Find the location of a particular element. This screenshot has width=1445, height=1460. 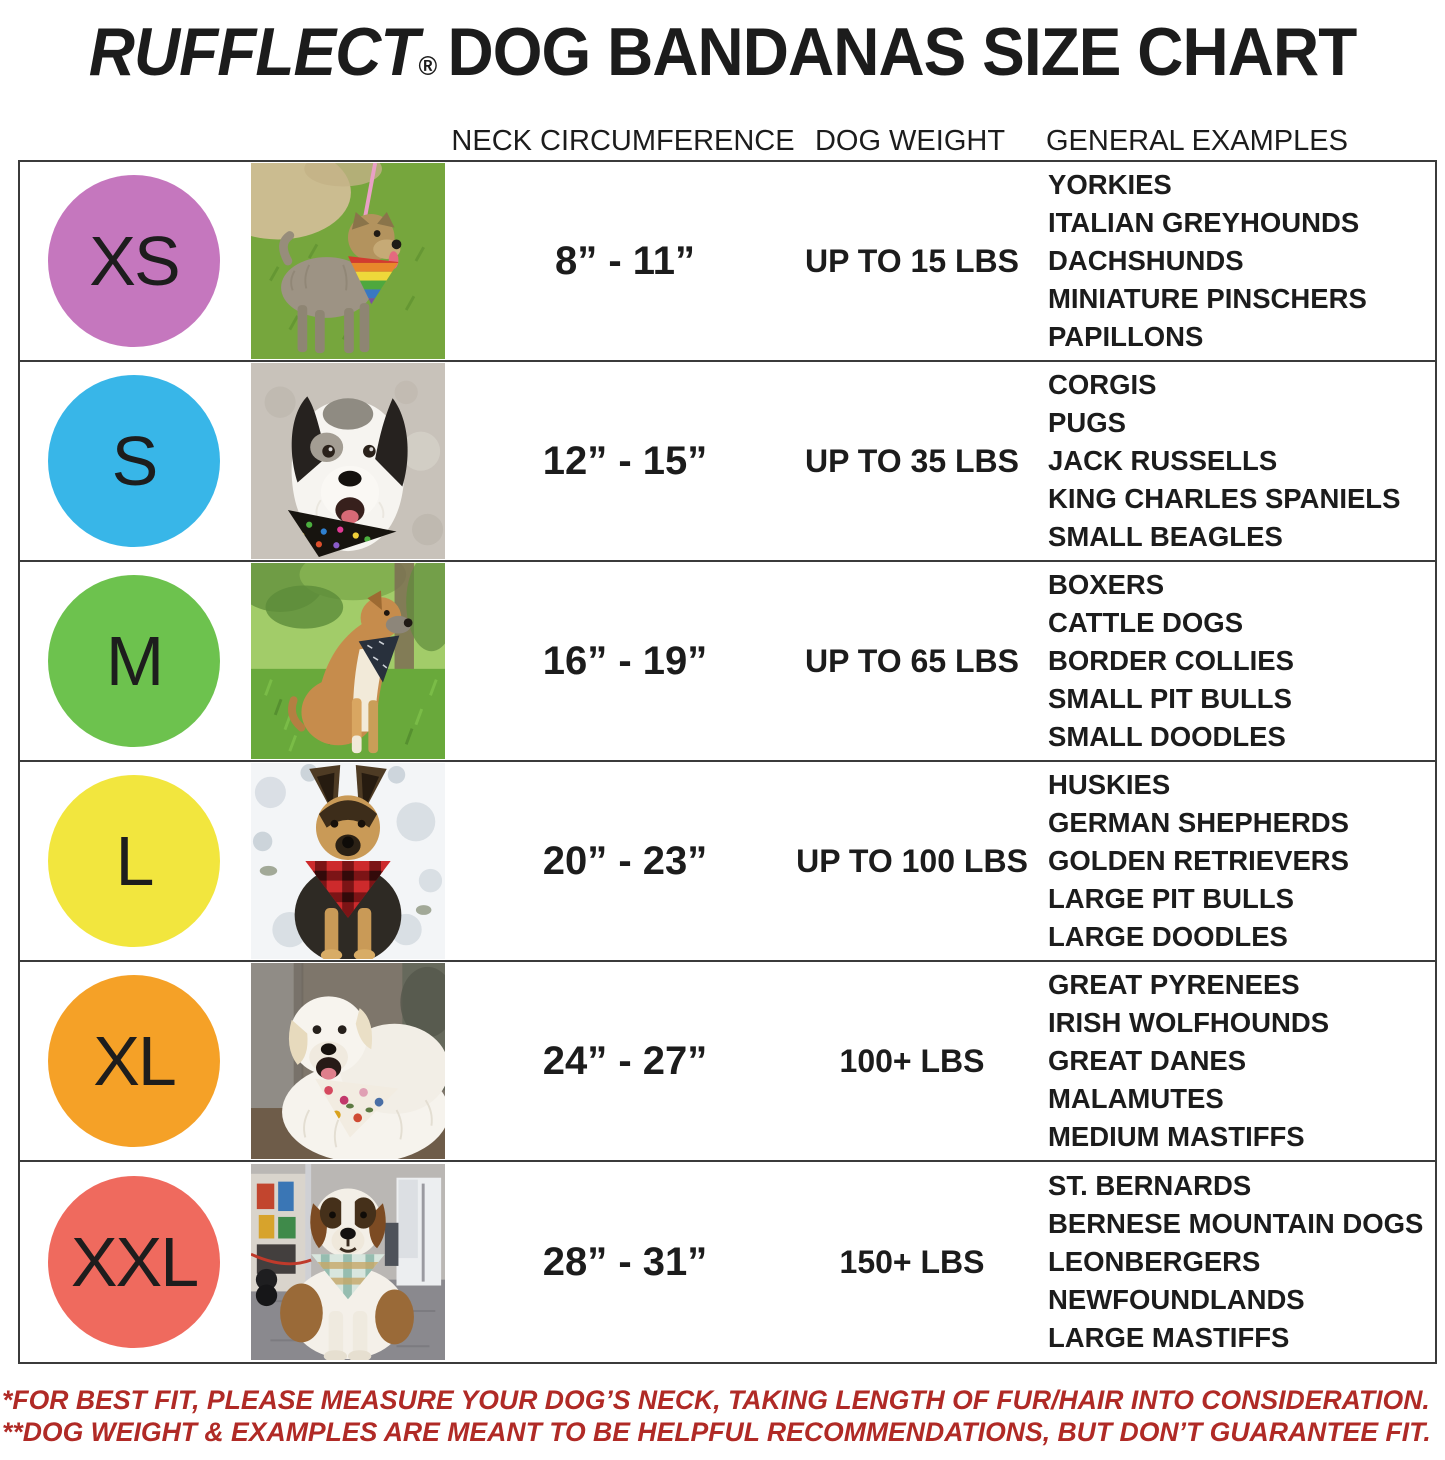

example-item: HUSKIES is located at coordinates (1109, 784).